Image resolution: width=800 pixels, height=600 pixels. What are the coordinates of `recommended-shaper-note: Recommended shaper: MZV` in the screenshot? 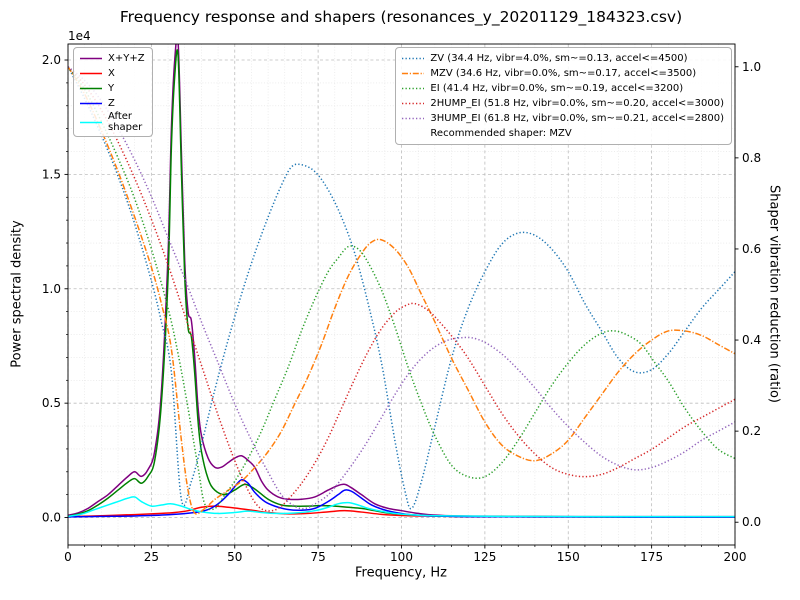 It's located at (501, 133).